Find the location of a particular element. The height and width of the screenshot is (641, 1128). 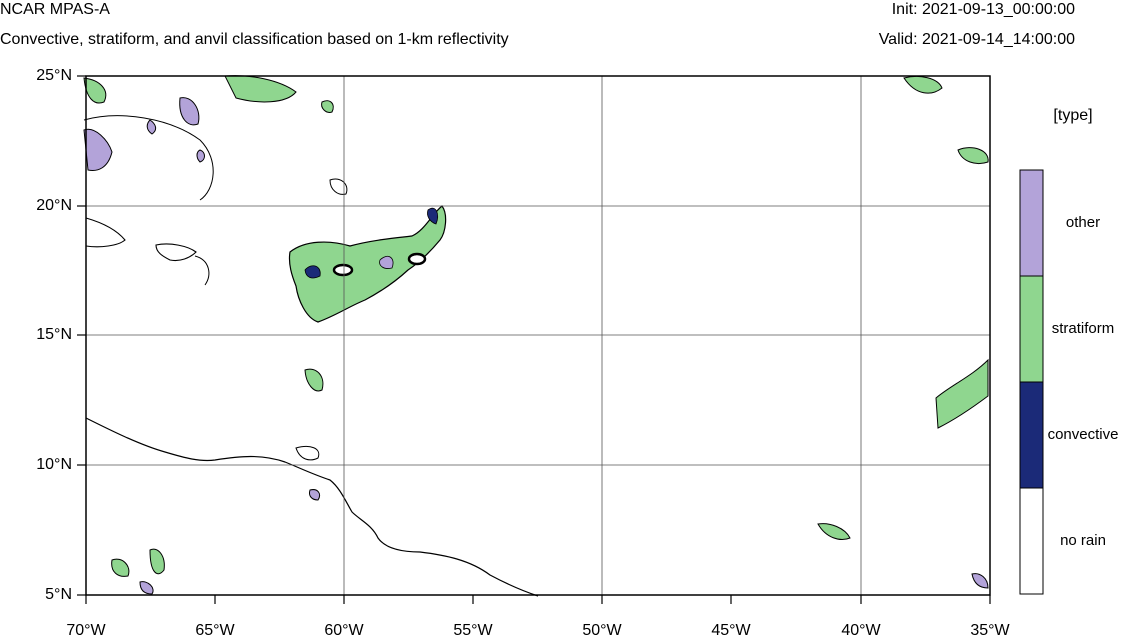

lon-tick-label: 70°W is located at coordinates (86, 630).